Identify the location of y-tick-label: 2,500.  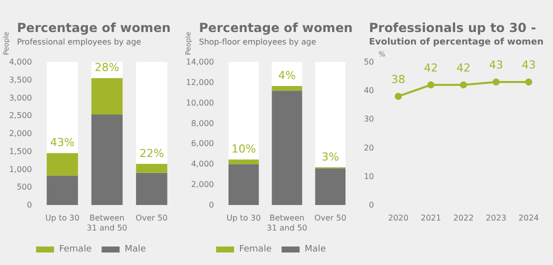
(20, 115).